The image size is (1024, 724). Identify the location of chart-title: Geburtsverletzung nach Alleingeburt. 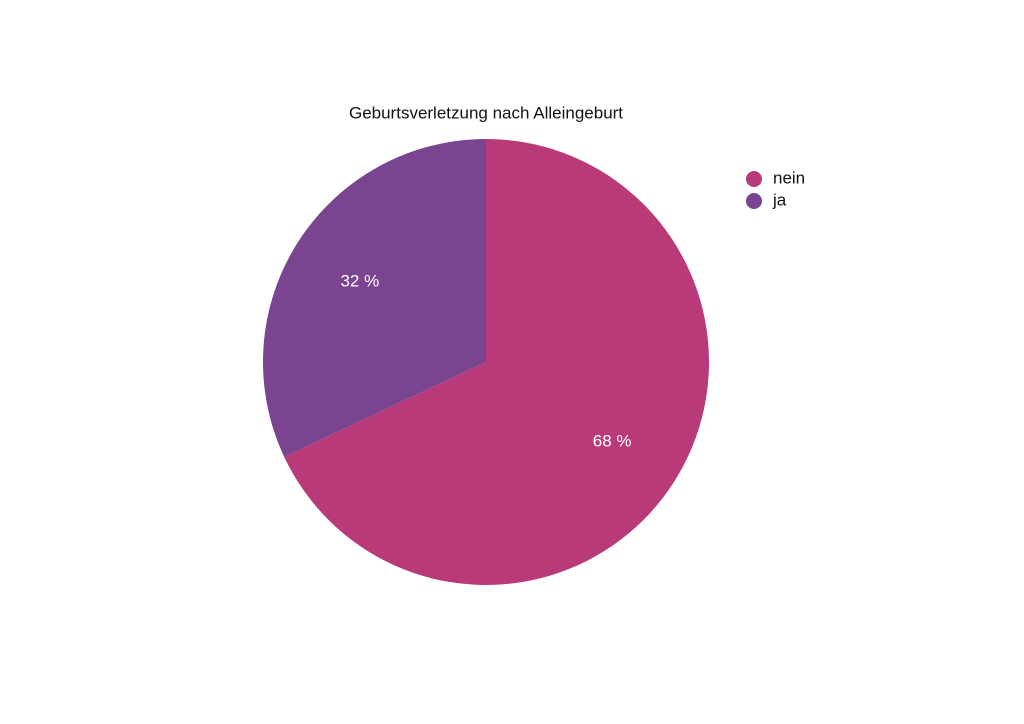
(486, 112).